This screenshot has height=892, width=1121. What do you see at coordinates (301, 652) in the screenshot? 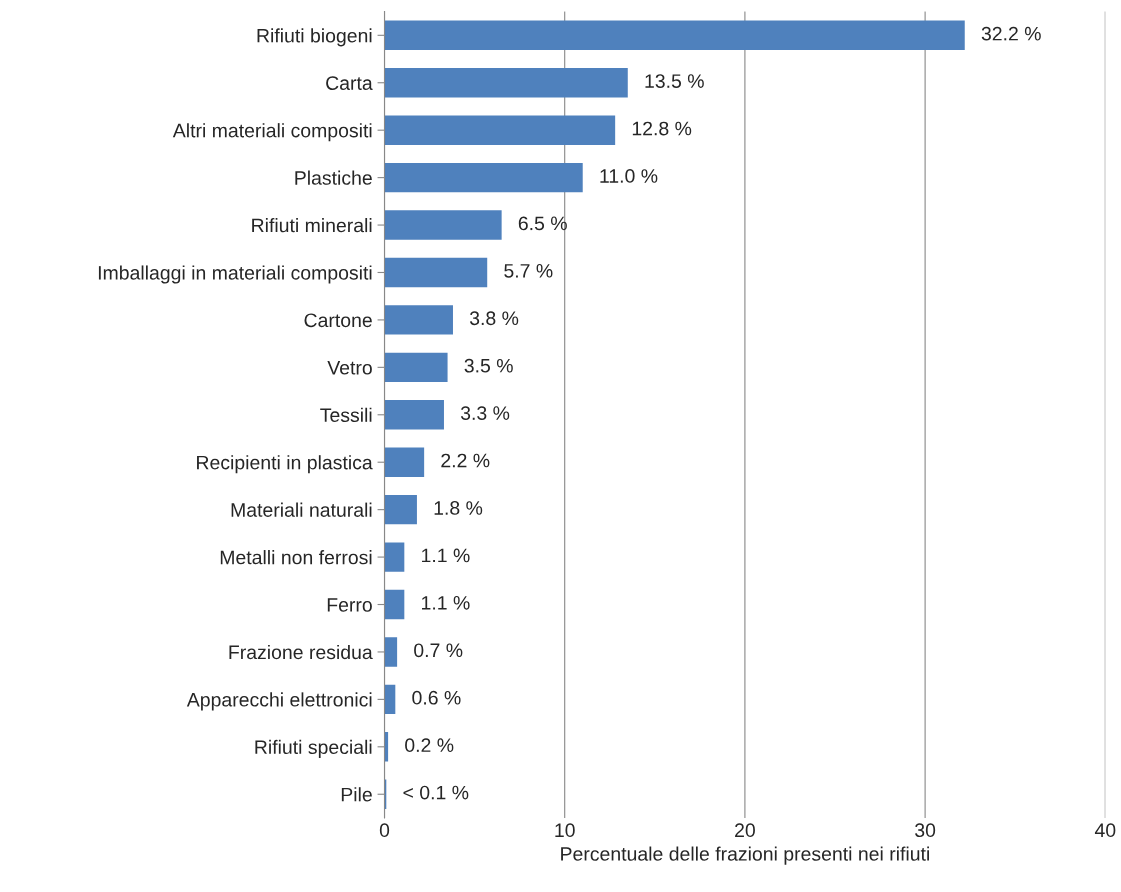
I see `y-tick-label: Frazione residua` at bounding box center [301, 652].